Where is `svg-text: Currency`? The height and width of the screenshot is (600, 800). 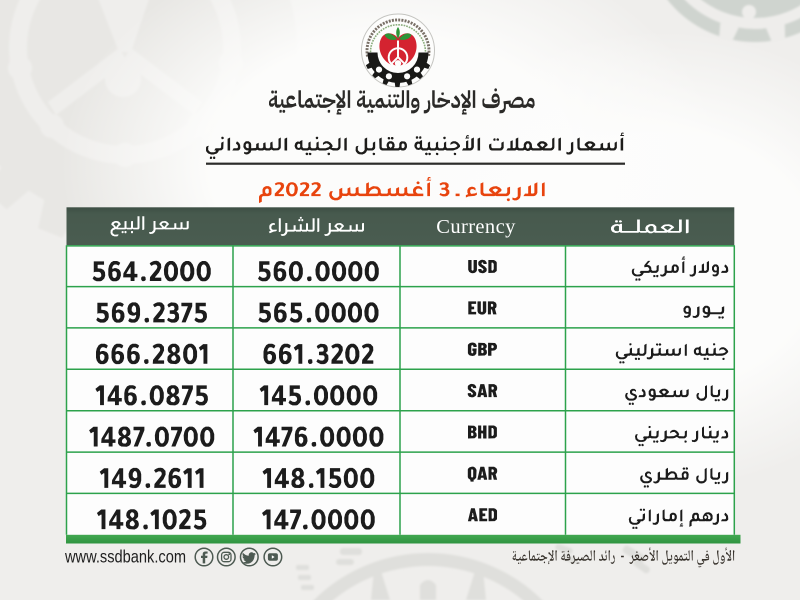
svg-text: Currency is located at coordinates (476, 227).